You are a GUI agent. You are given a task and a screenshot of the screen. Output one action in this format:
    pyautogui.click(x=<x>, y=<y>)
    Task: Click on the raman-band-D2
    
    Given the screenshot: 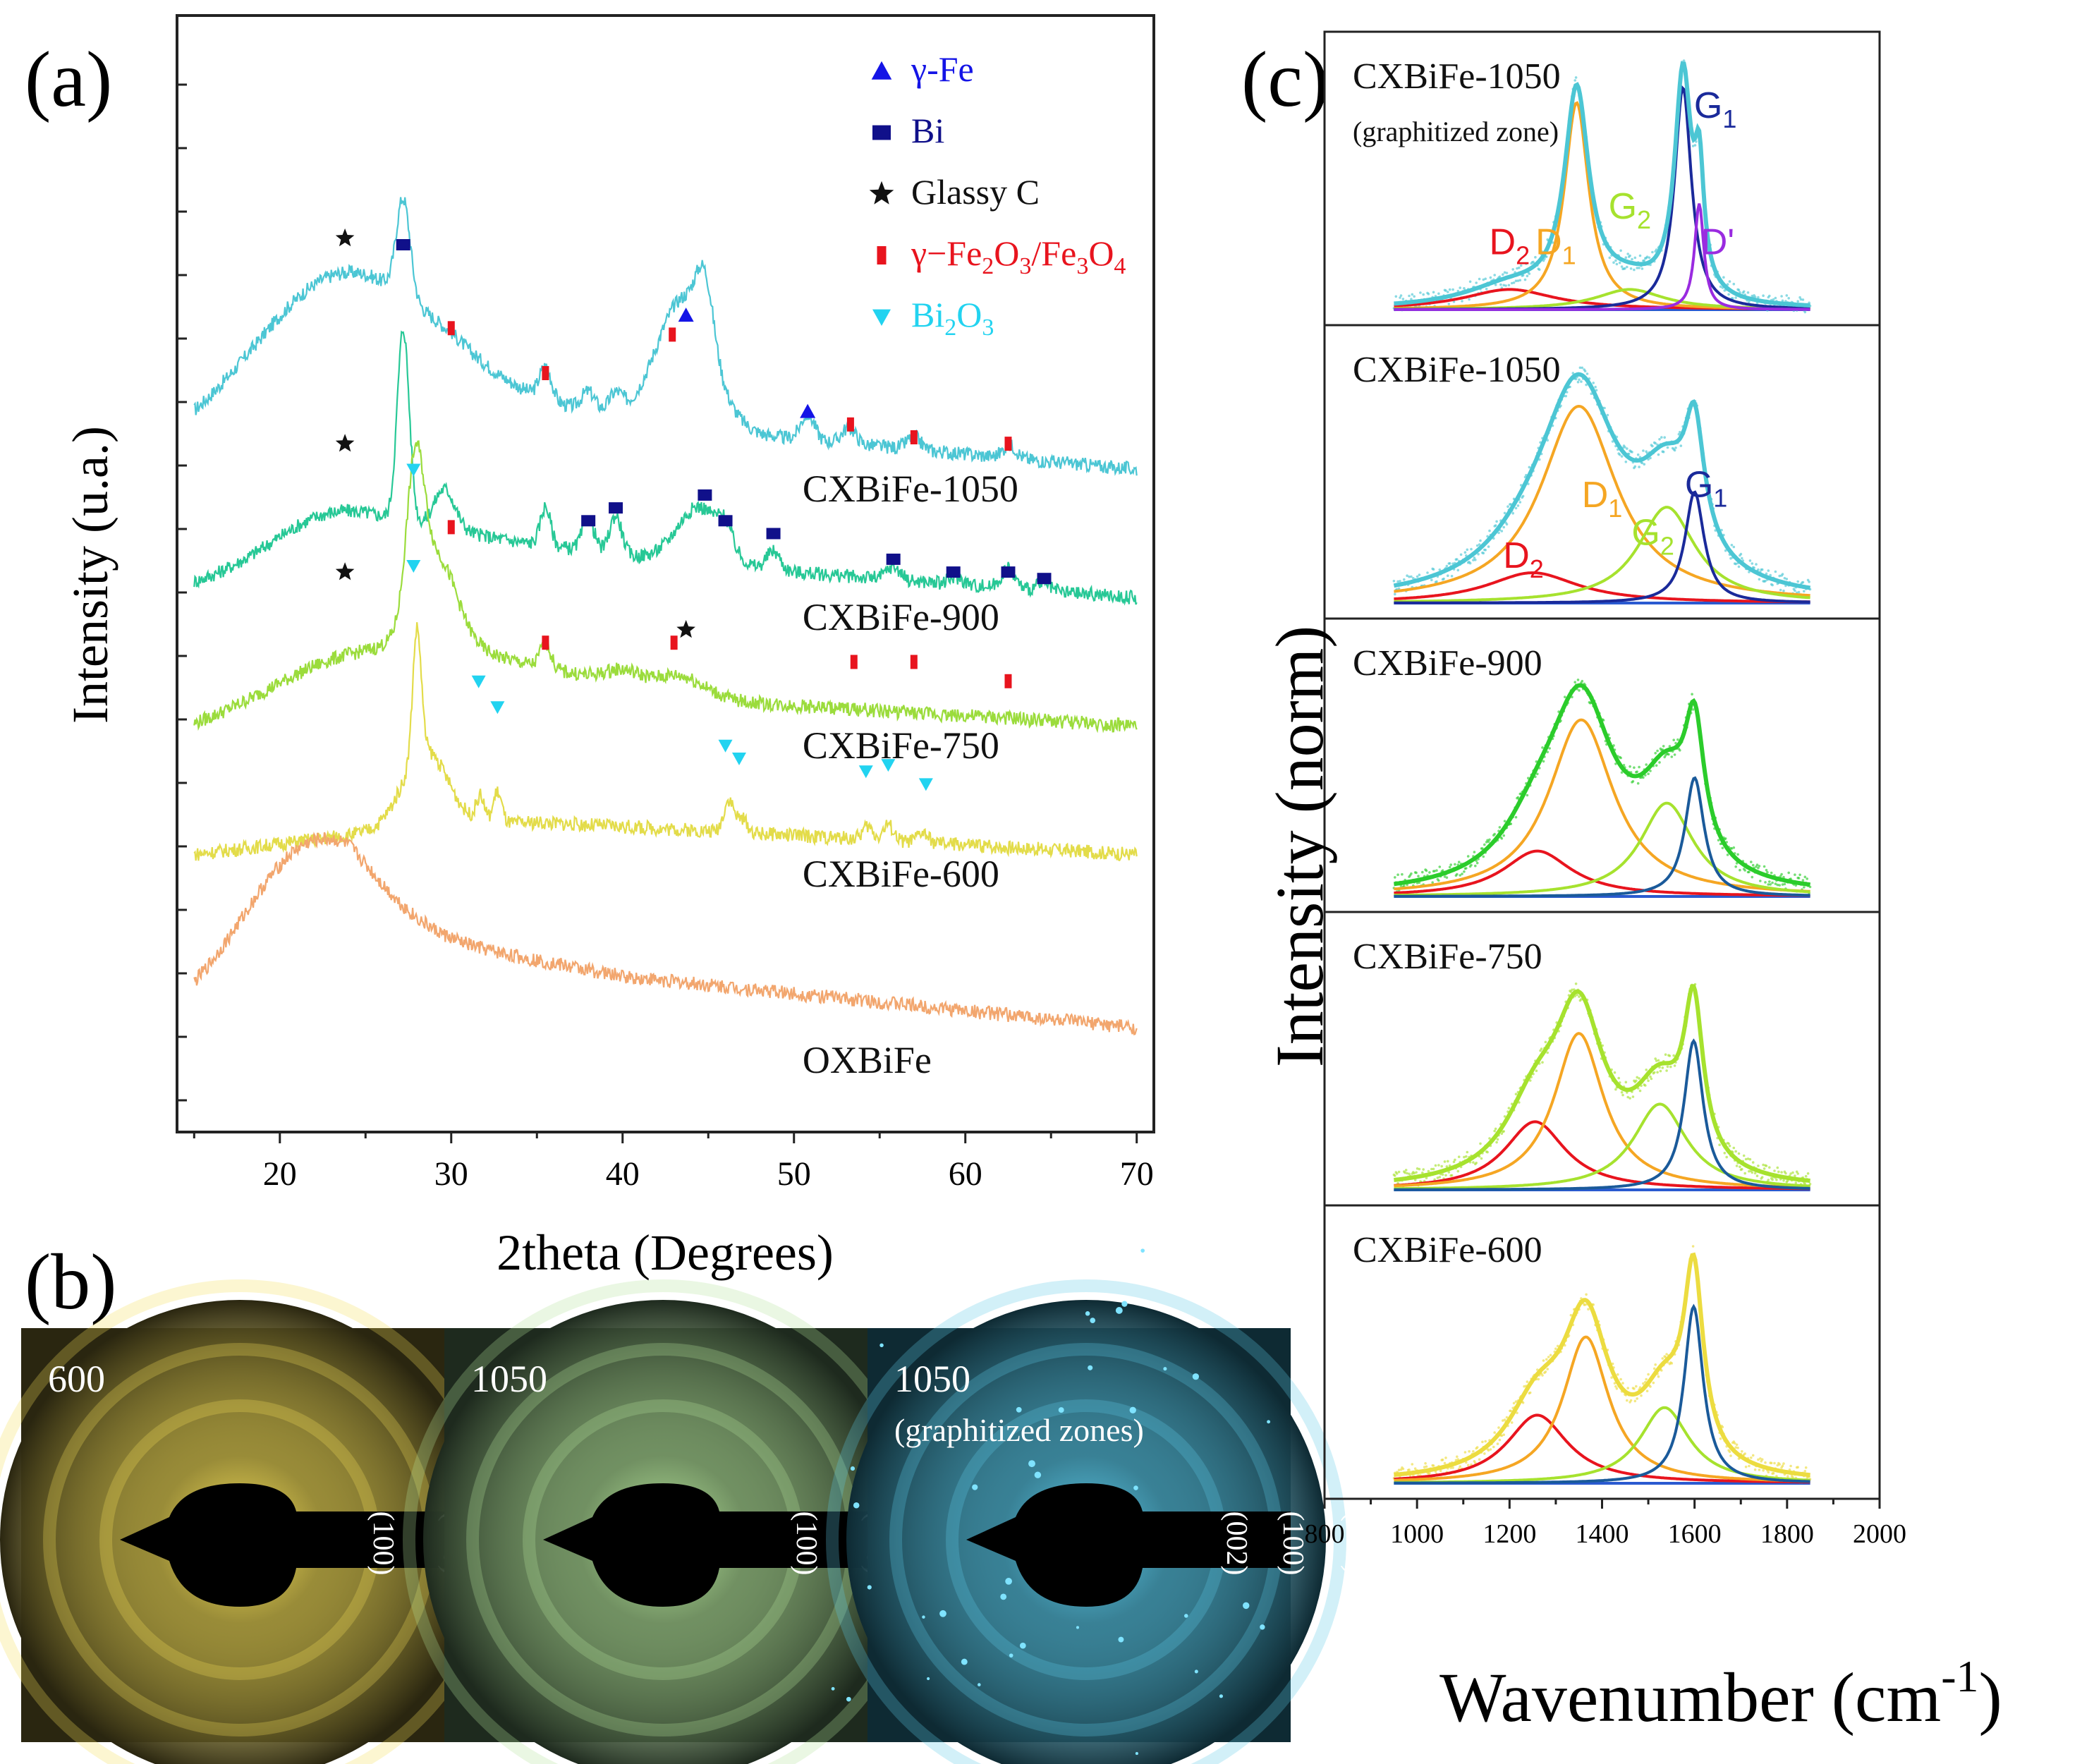 What is the action you would take?
    pyautogui.click(x=1602, y=587)
    